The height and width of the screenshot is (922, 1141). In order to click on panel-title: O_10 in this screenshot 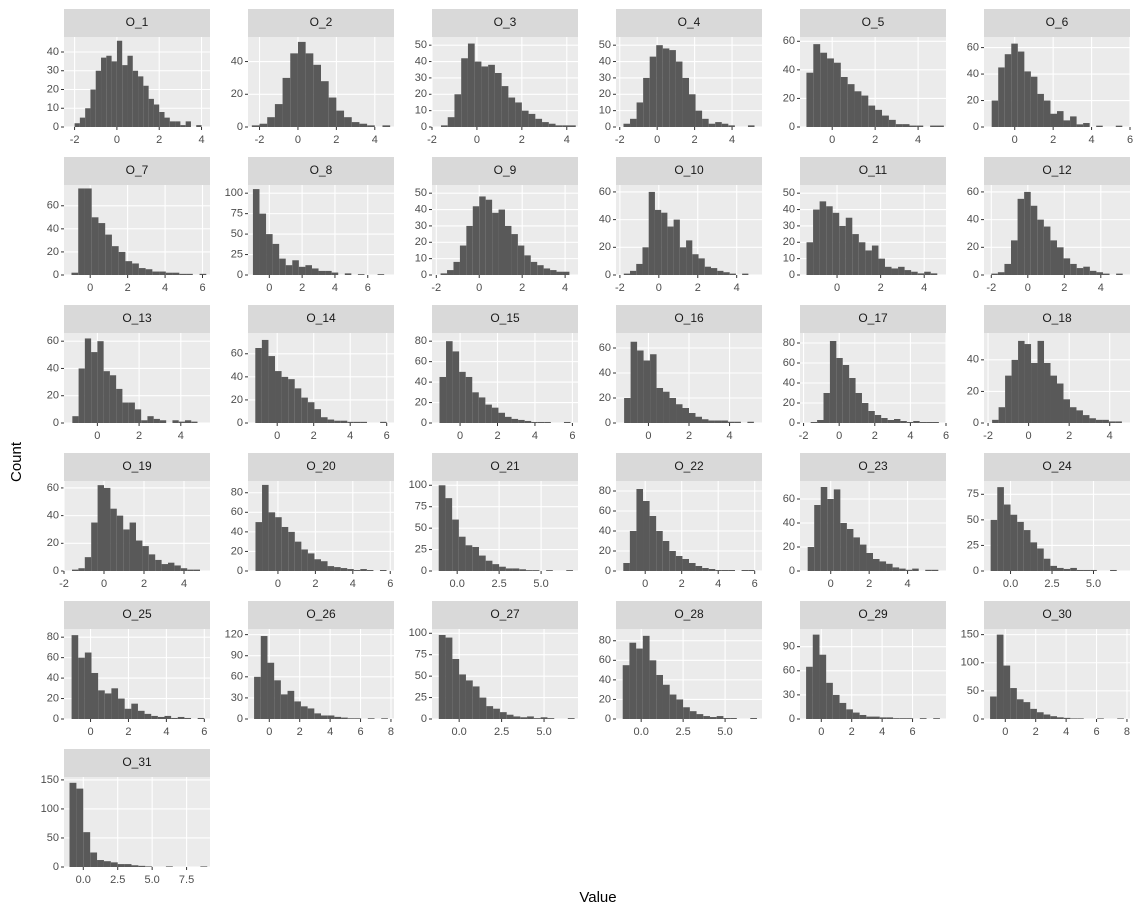, I will do `click(689, 170)`.